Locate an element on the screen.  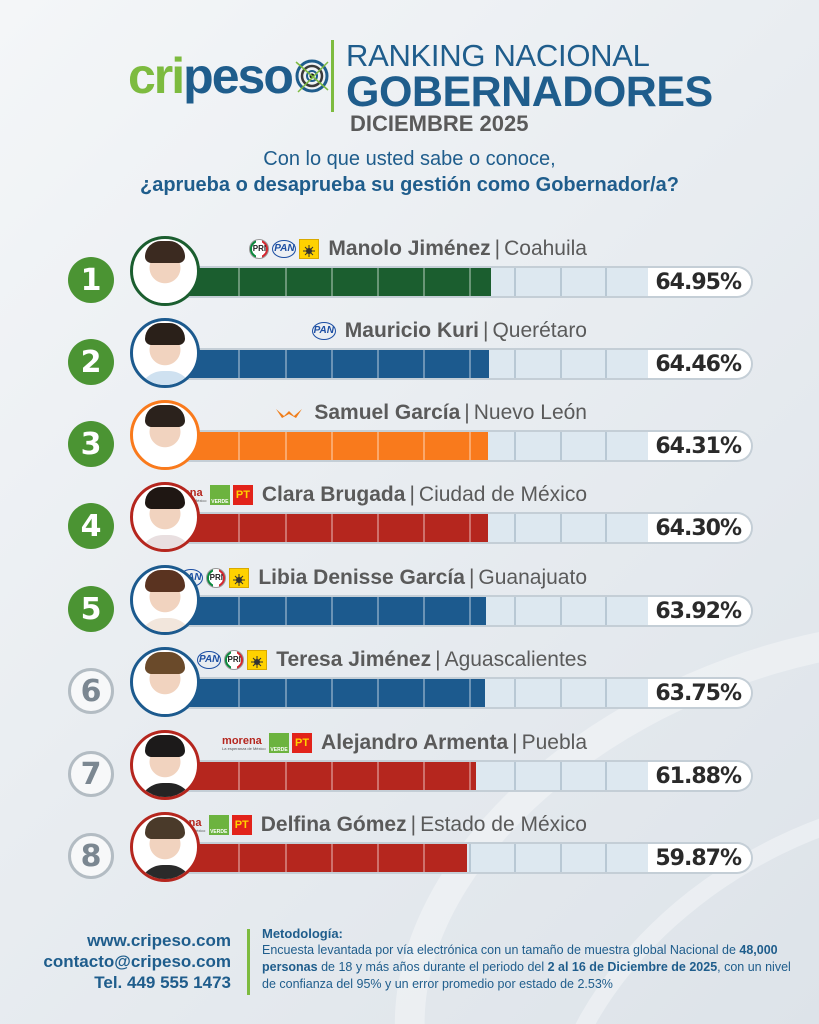
logo-text-peso: peso is located at coordinates (238, 76).